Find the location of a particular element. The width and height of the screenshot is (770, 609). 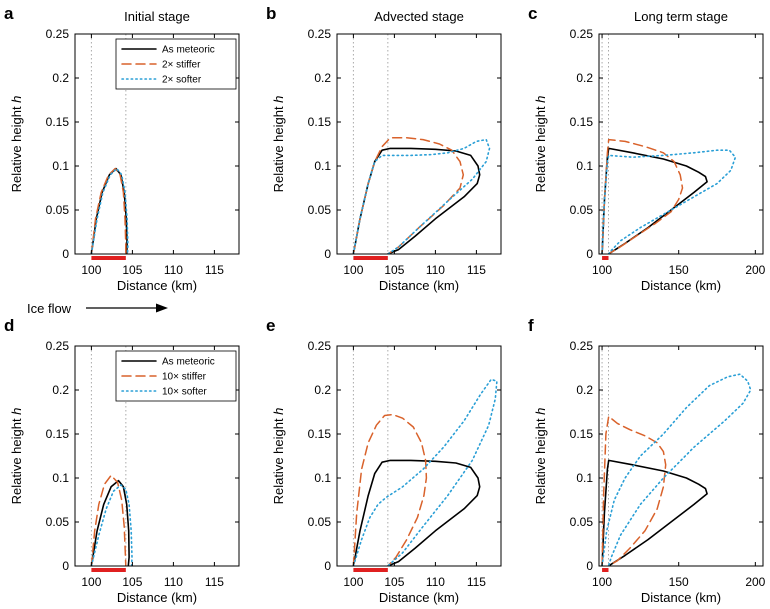

y-axis-label-a: Relative height h is located at coordinates (16, 144).